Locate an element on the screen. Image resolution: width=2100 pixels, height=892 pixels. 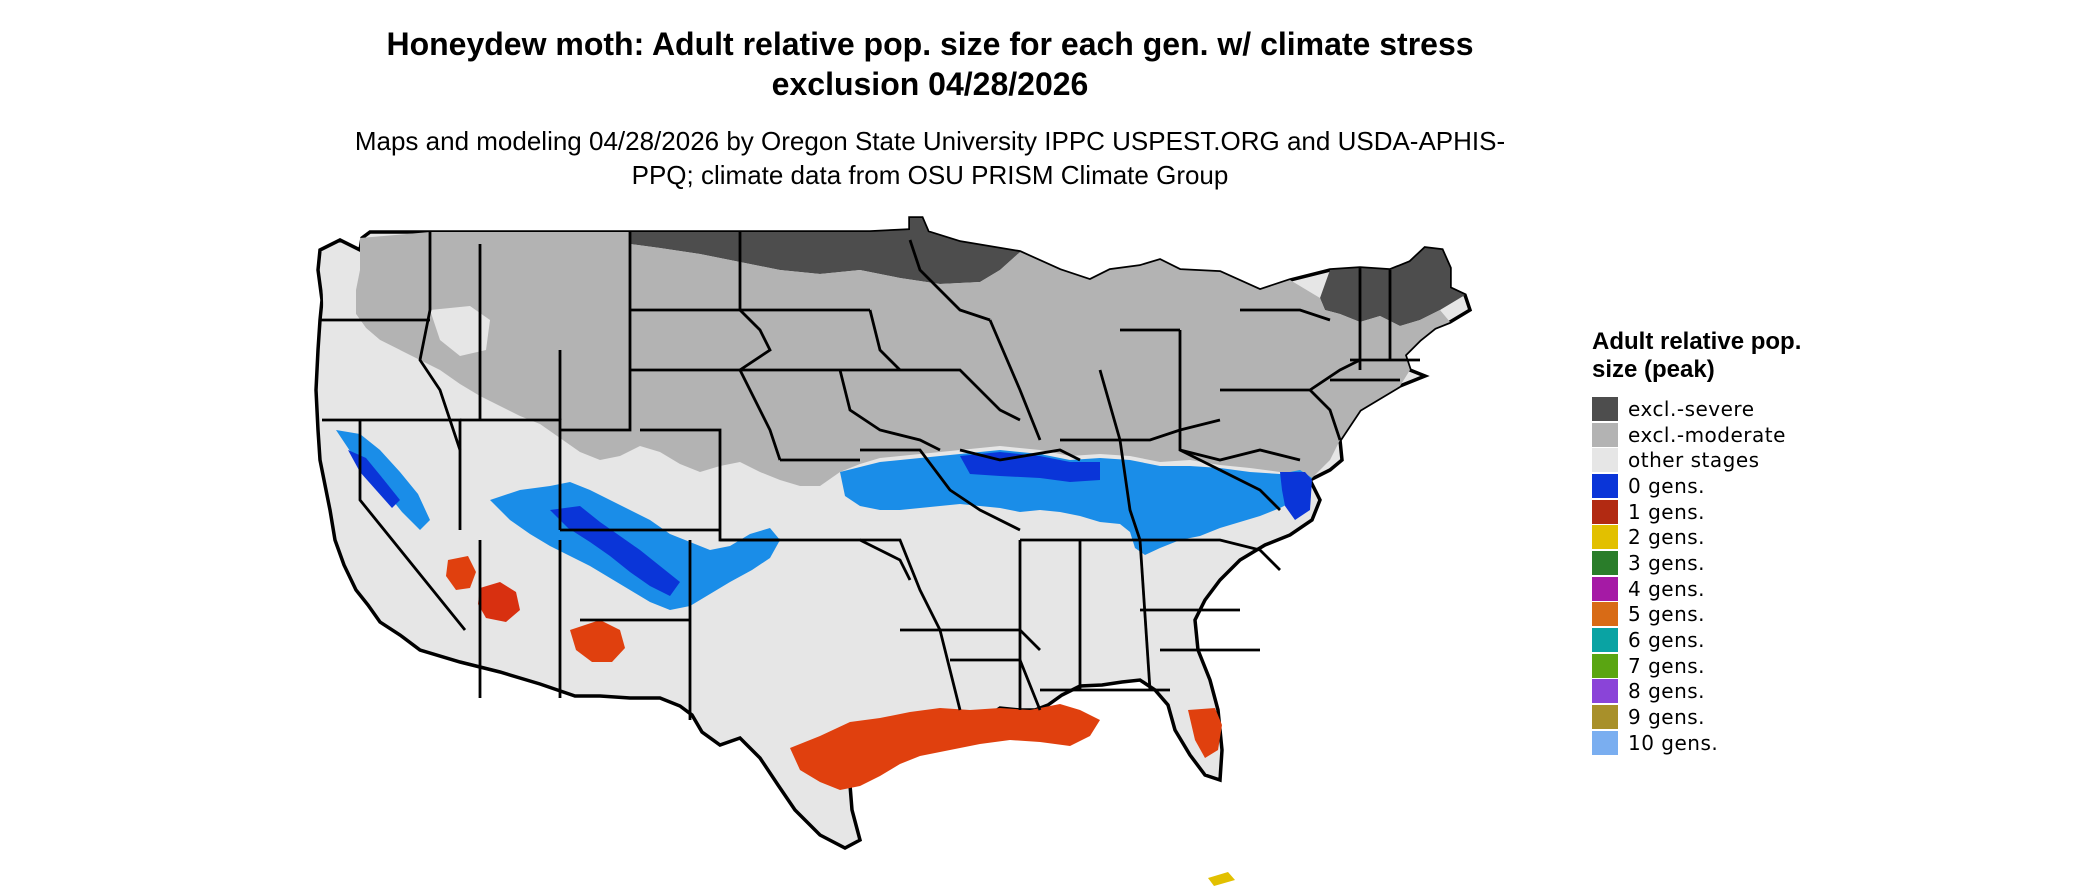
legend-label: 6 gens. is located at coordinates (1667, 640).